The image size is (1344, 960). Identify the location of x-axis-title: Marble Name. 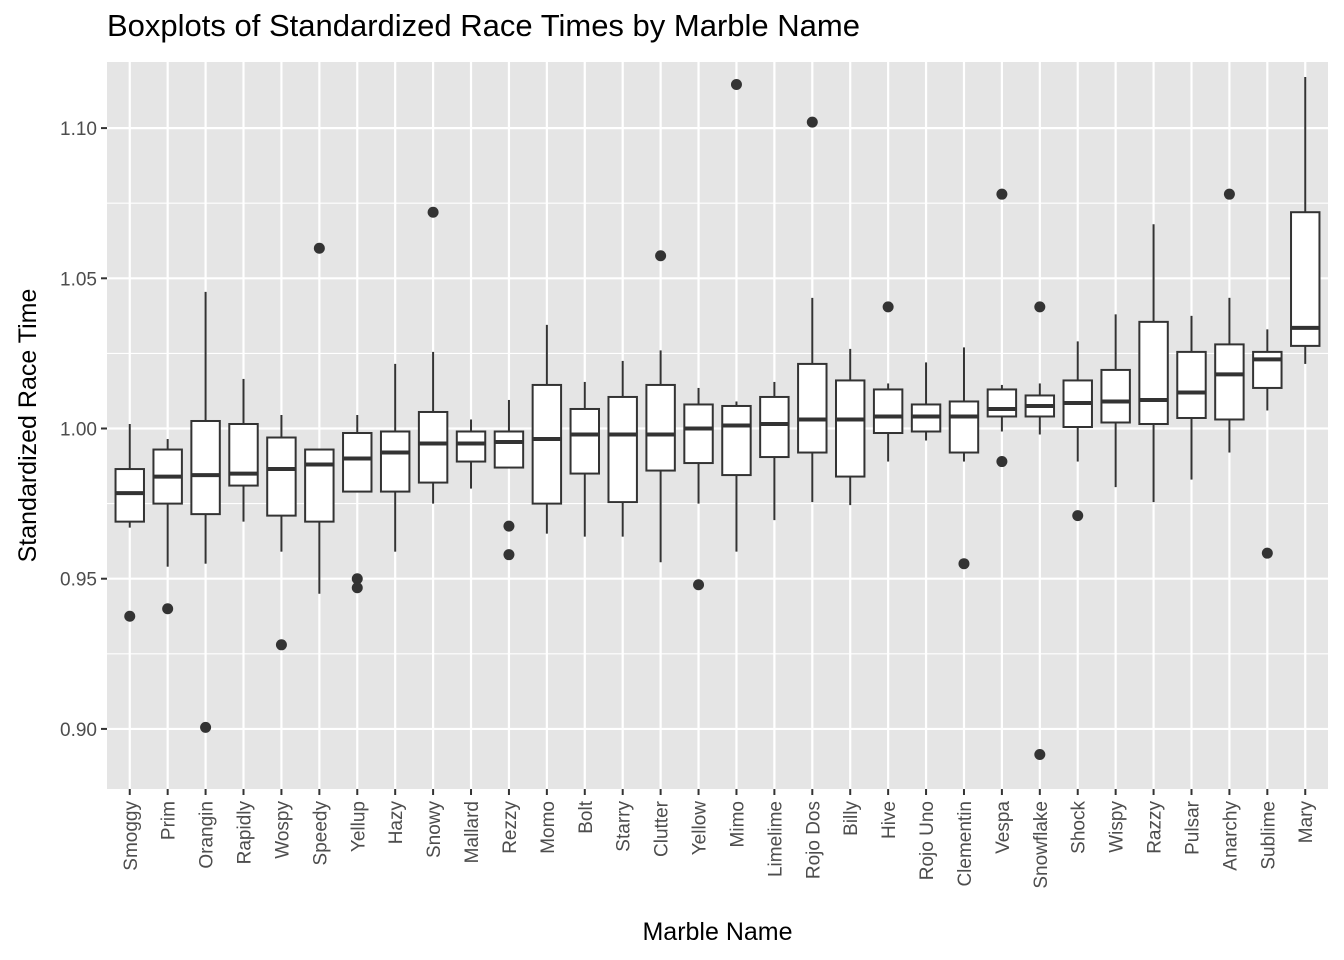
(717, 932).